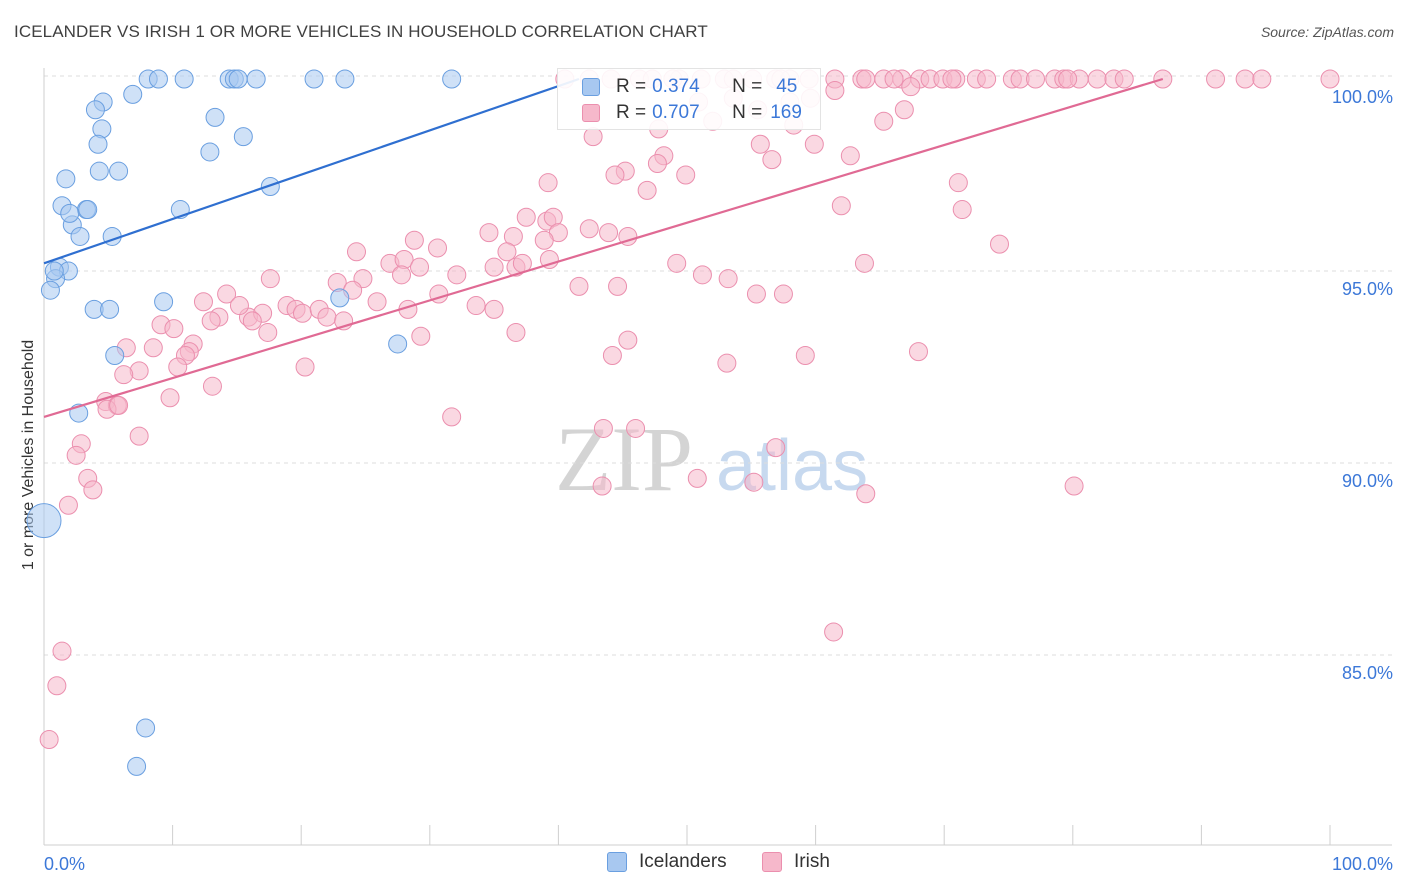 Image resolution: width=1406 pixels, height=892 pixels. What do you see at coordinates (772, 862) in the screenshot?
I see `irish-legend-swatch` at bounding box center [772, 862].